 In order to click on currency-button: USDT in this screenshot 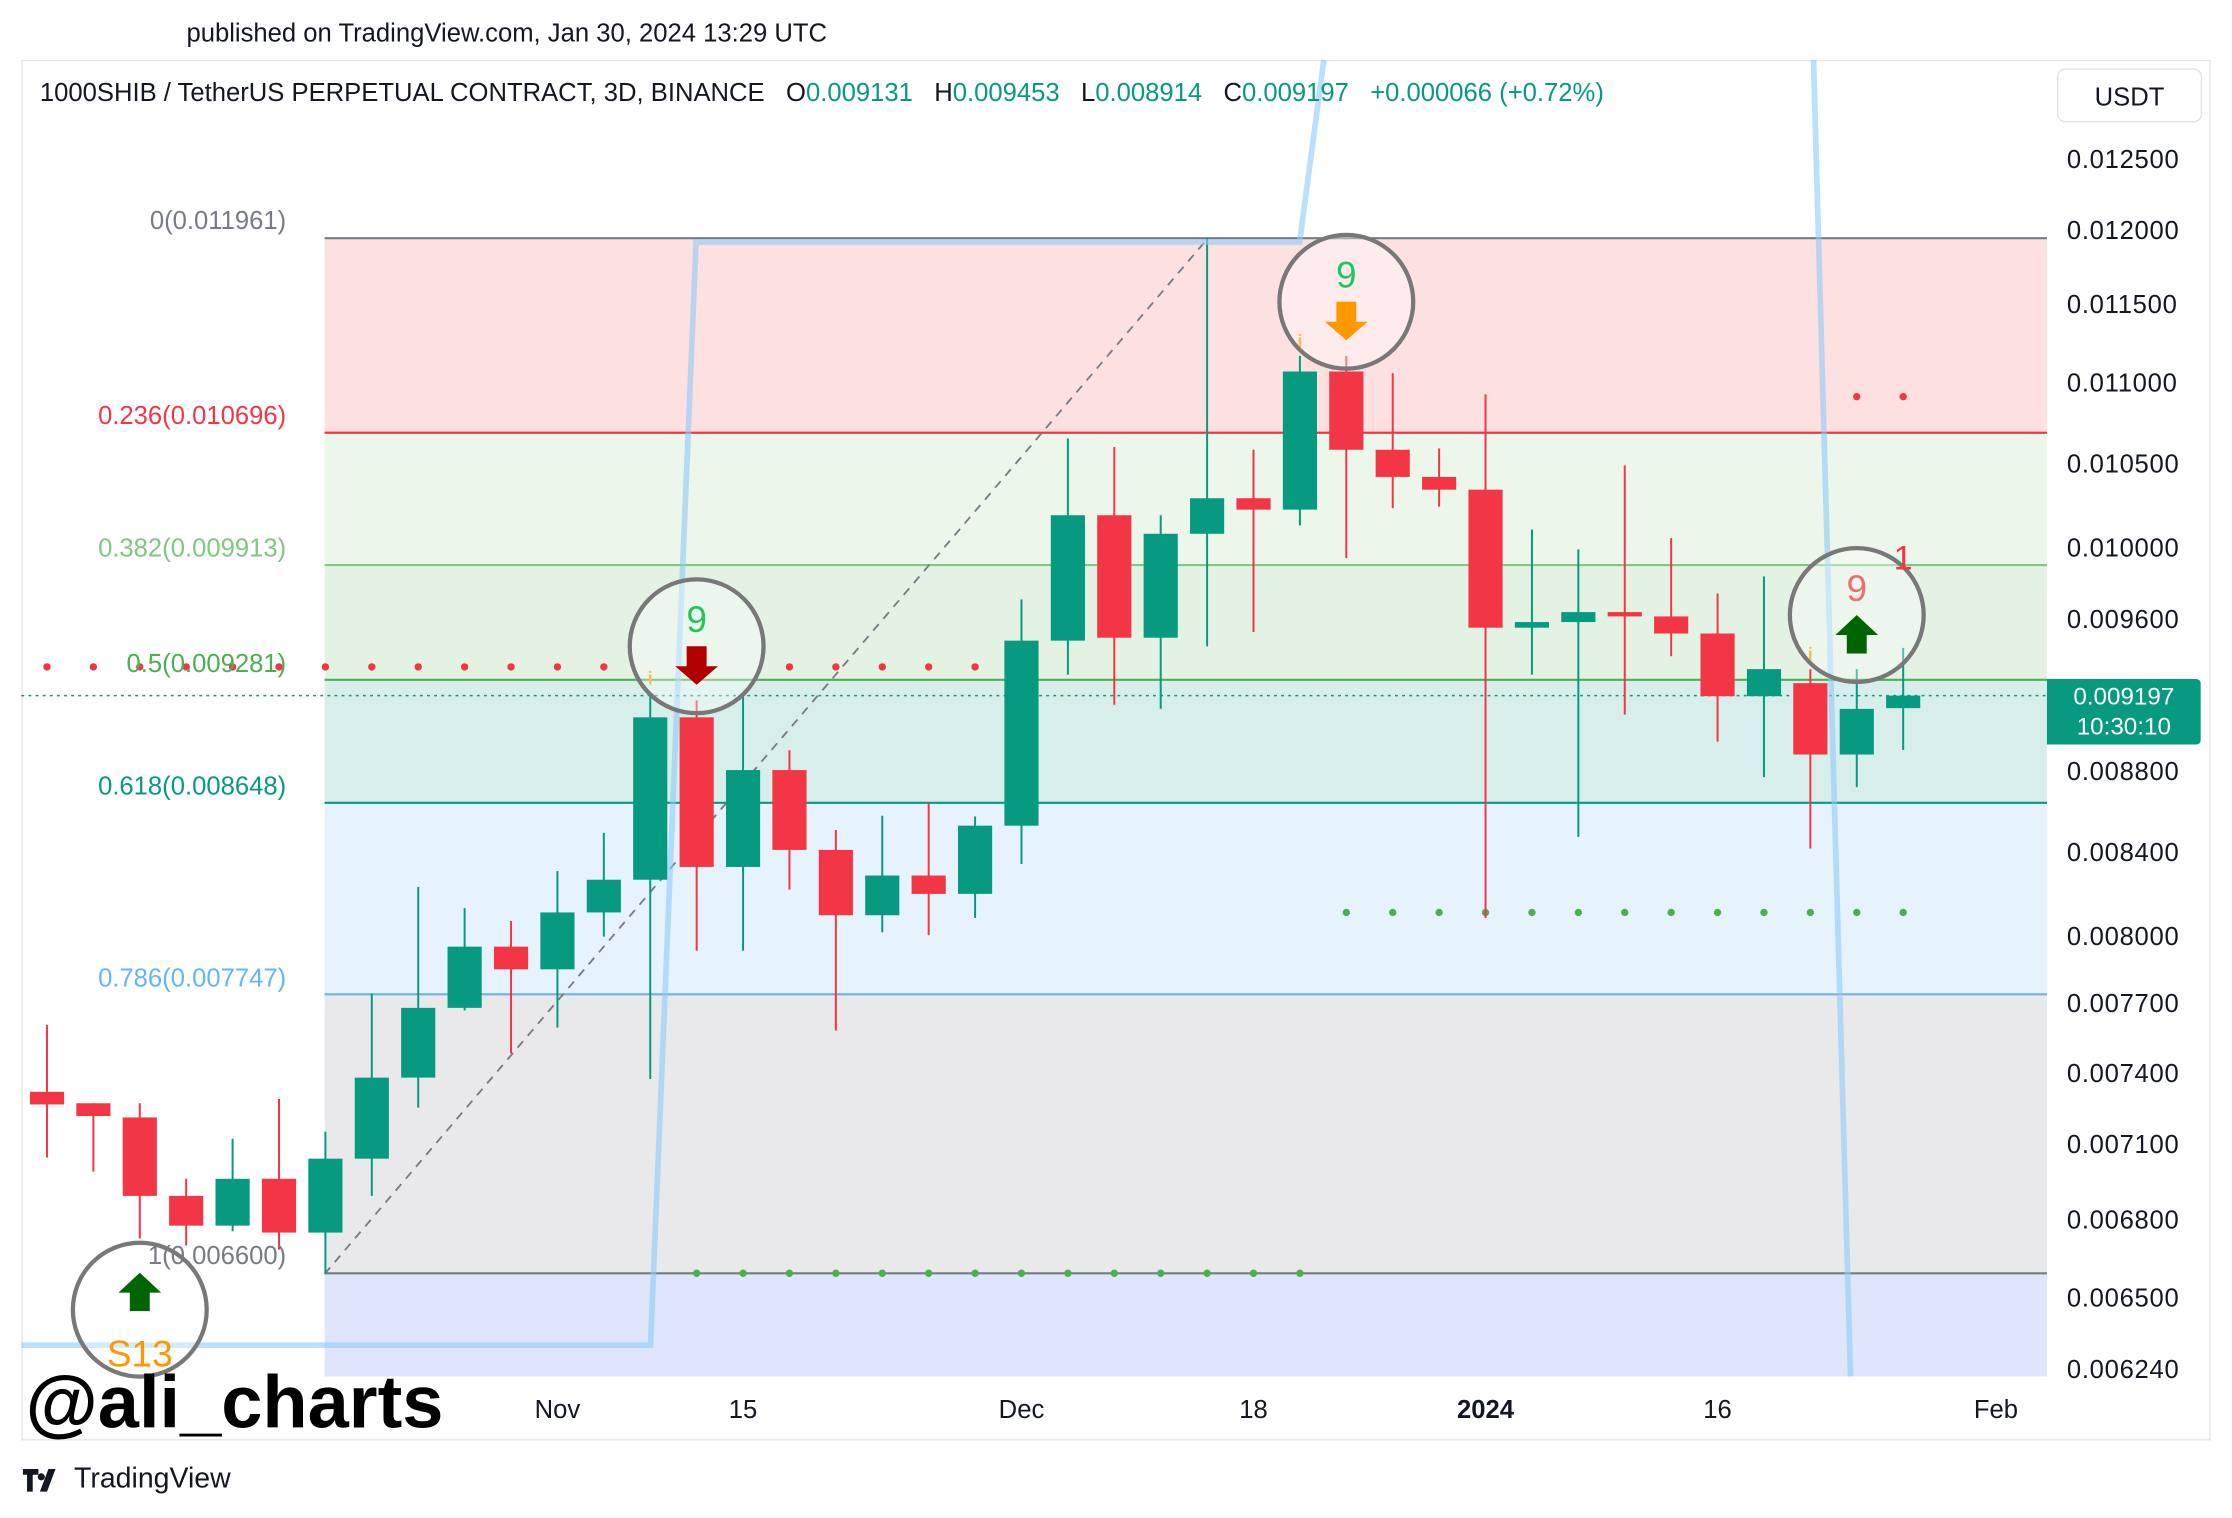, I will do `click(2129, 95)`.